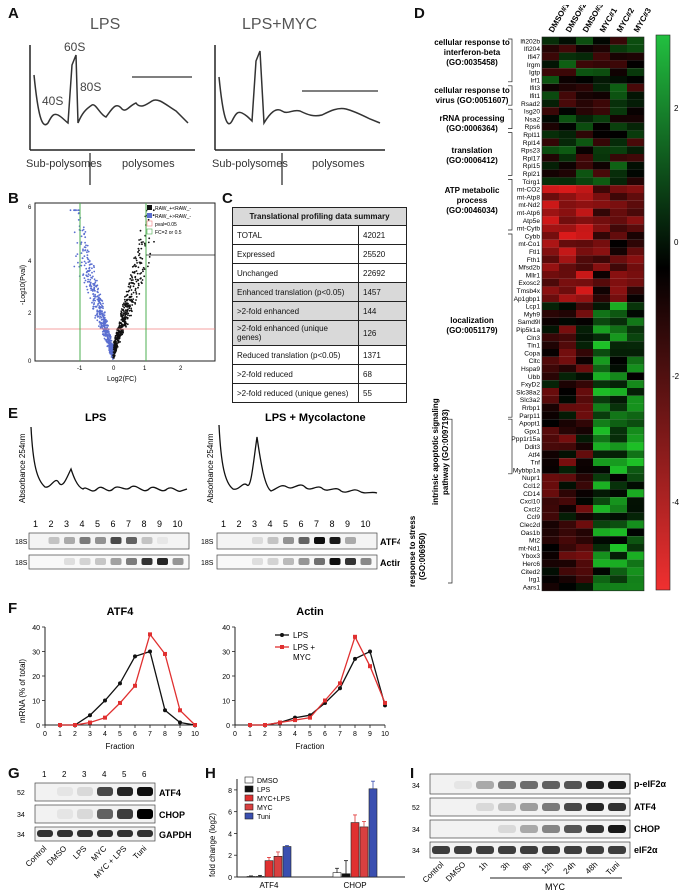  Describe the element at coordinates (319, 216) in the screenshot. I see `summary-title: Translational profiling data summary` at that location.